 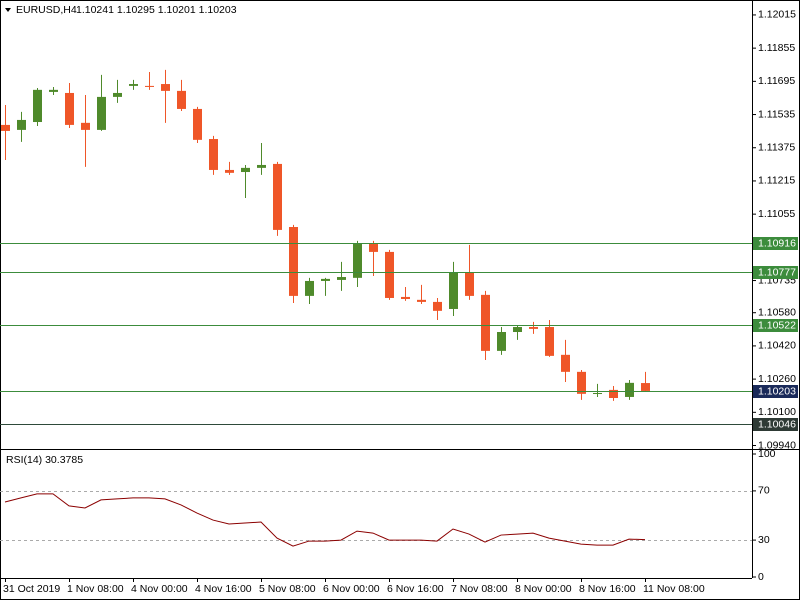 I want to click on y-tick-label: 1.11375, so click(x=776, y=148).